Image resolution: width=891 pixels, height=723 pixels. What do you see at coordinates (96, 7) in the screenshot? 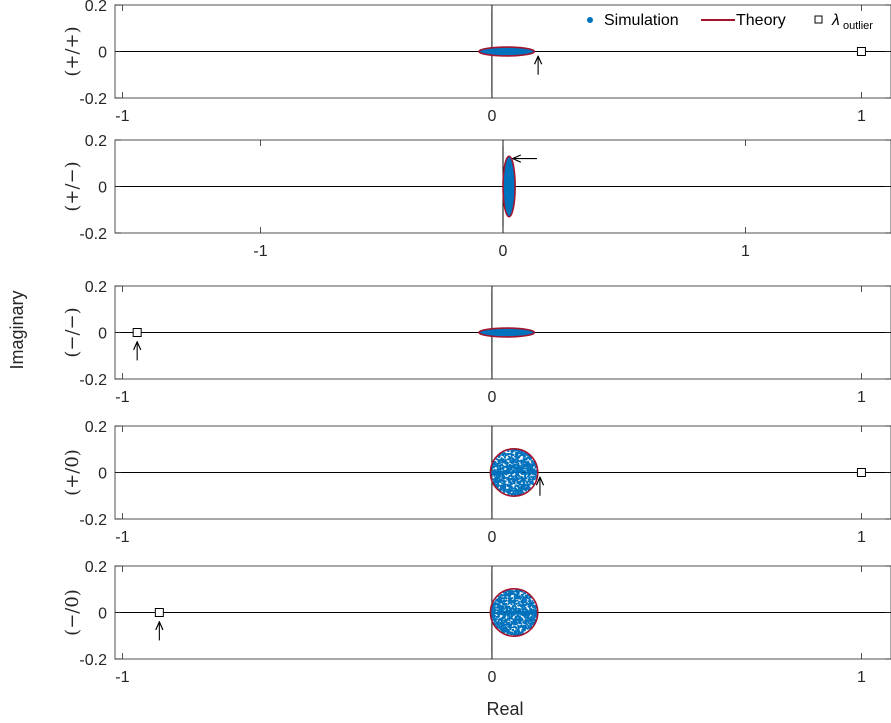
I see `y-tick-label: 0.2` at bounding box center [96, 7].